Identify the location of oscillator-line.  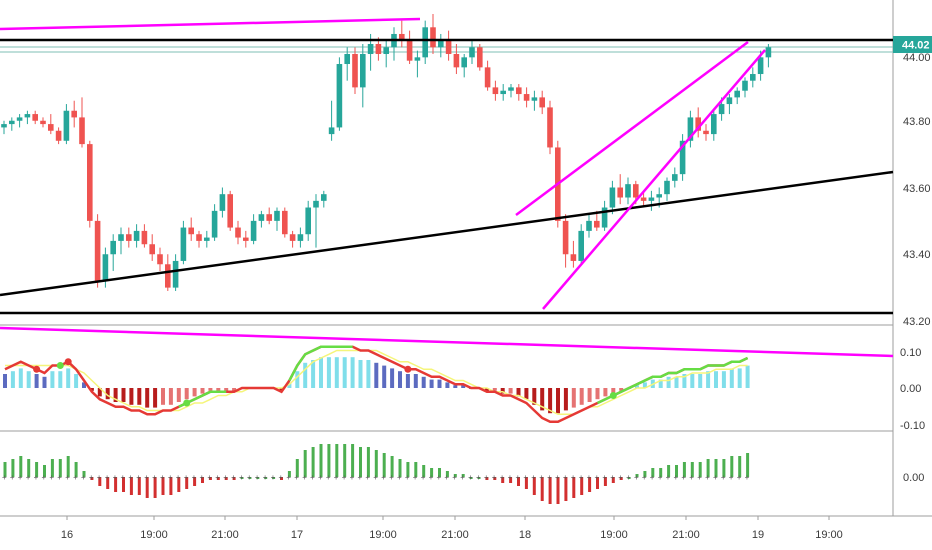
(376, 382).